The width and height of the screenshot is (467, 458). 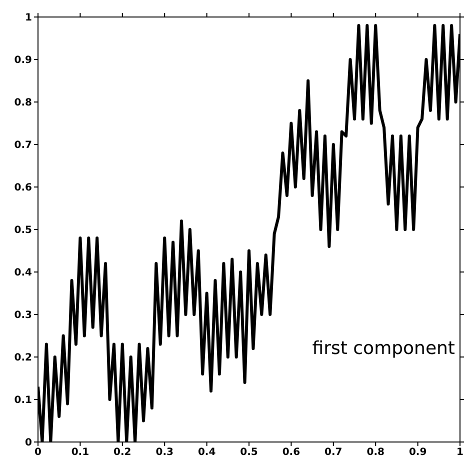 What do you see at coordinates (165, 452) in the screenshot?
I see `x-tick-label: 0.3` at bounding box center [165, 452].